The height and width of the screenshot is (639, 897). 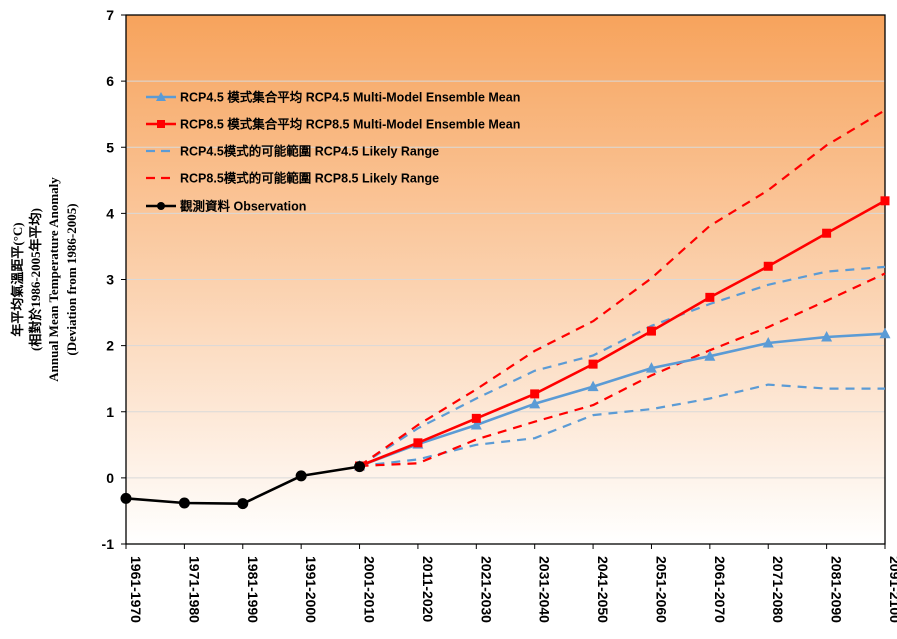 What do you see at coordinates (309, 178) in the screenshot?
I see `legend-label: RCP8.5模式的可能範圍 RCP8.5 Likely Range` at bounding box center [309, 178].